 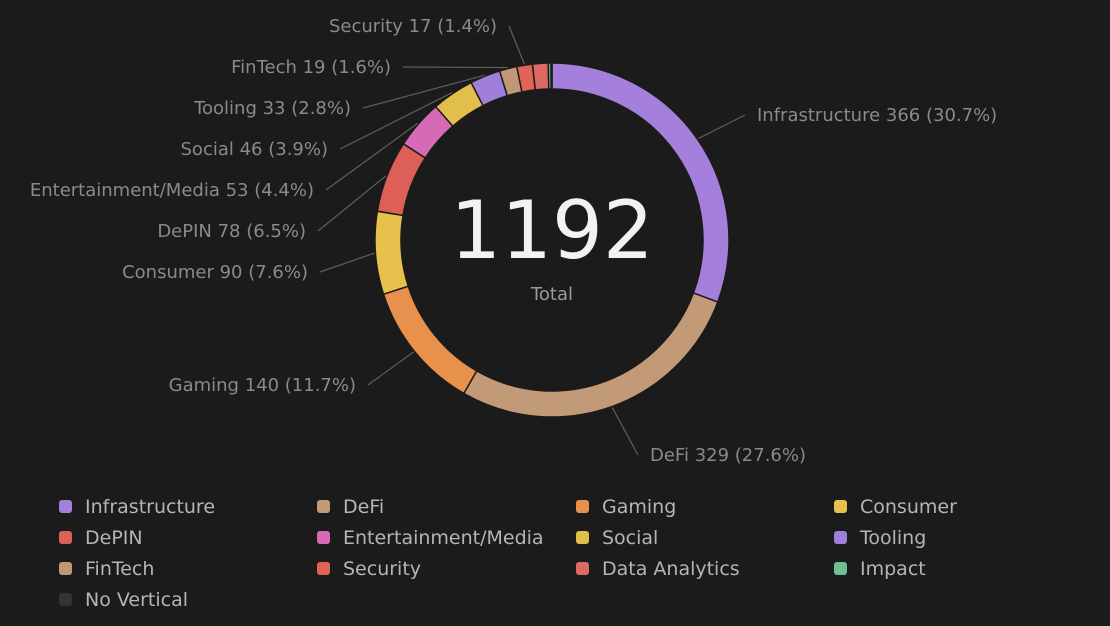 I want to click on leader-line-consumer, so click(x=347, y=262).